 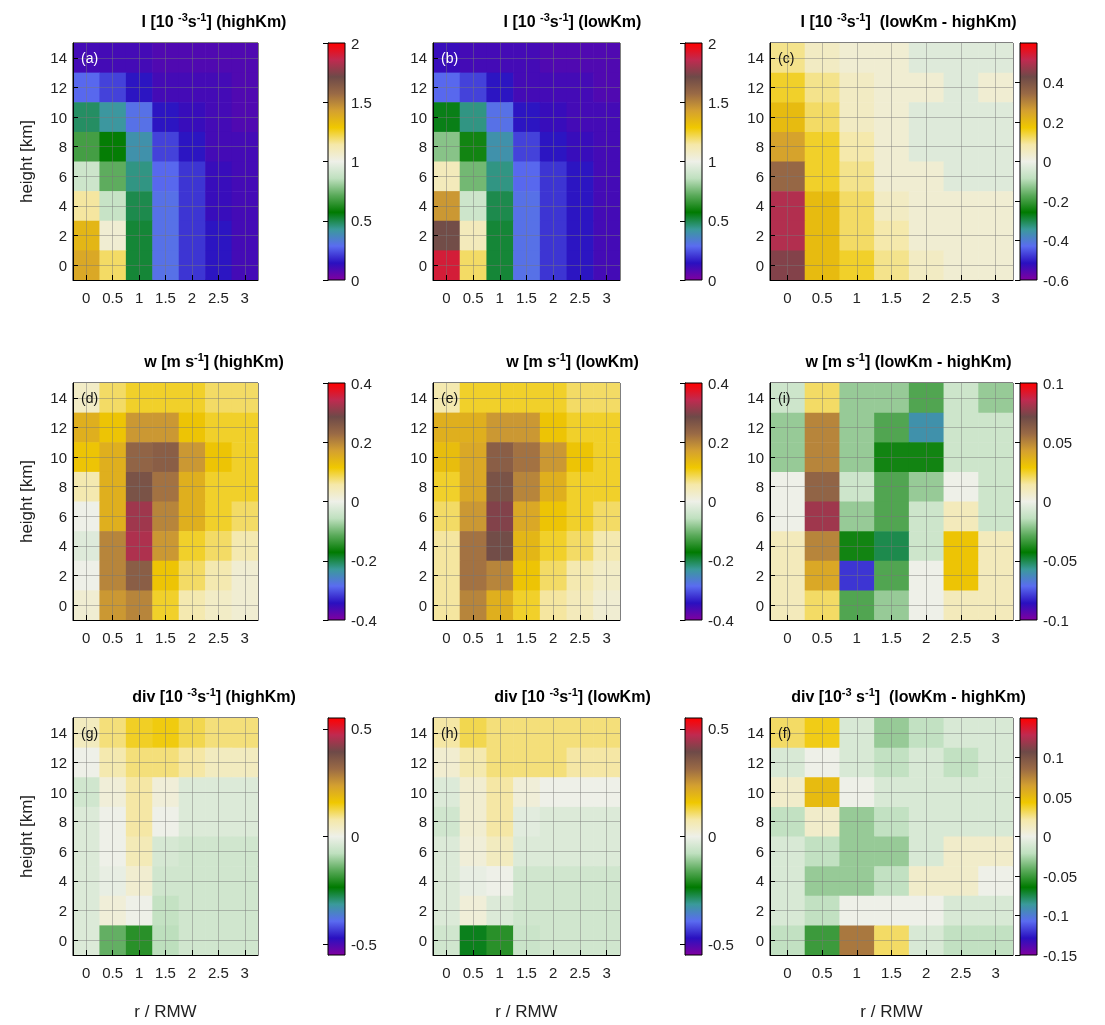 What do you see at coordinates (355, 161) in the screenshot?
I see `color-bar-label: 1` at bounding box center [355, 161].